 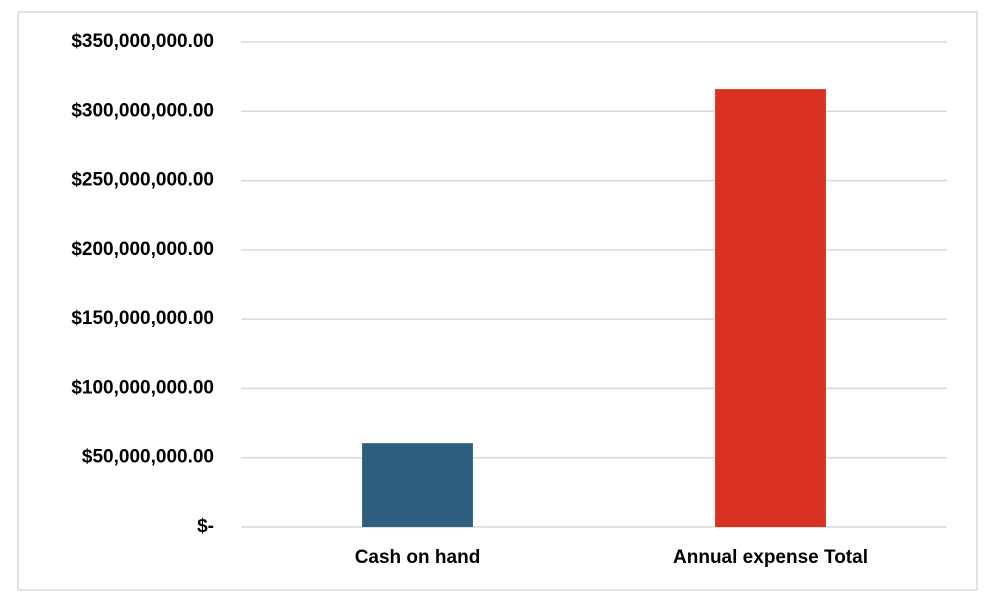 What do you see at coordinates (148, 457) in the screenshot?
I see `y-tick-label: $50,000,000.00` at bounding box center [148, 457].